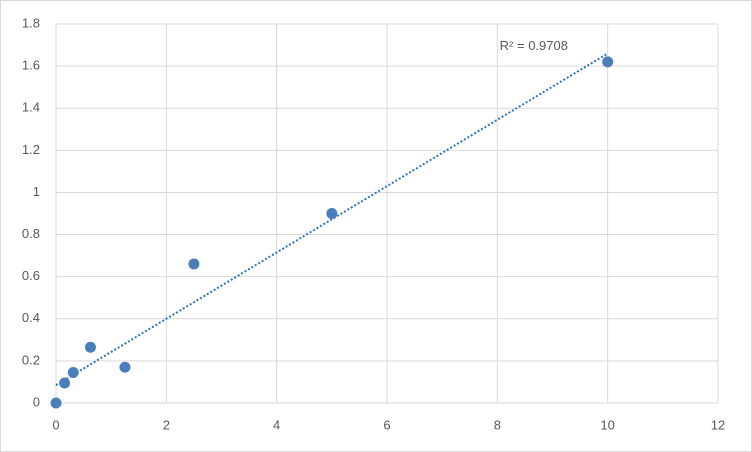 The width and height of the screenshot is (752, 452). I want to click on y-tick-label: 0, so click(36, 401).